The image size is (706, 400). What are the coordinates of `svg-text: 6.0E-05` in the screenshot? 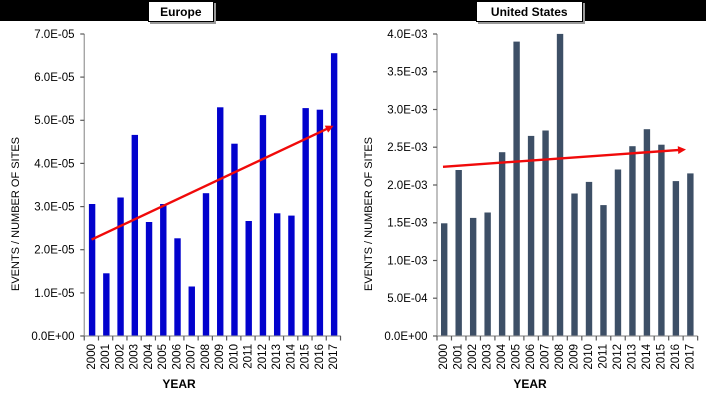 It's located at (54, 78).